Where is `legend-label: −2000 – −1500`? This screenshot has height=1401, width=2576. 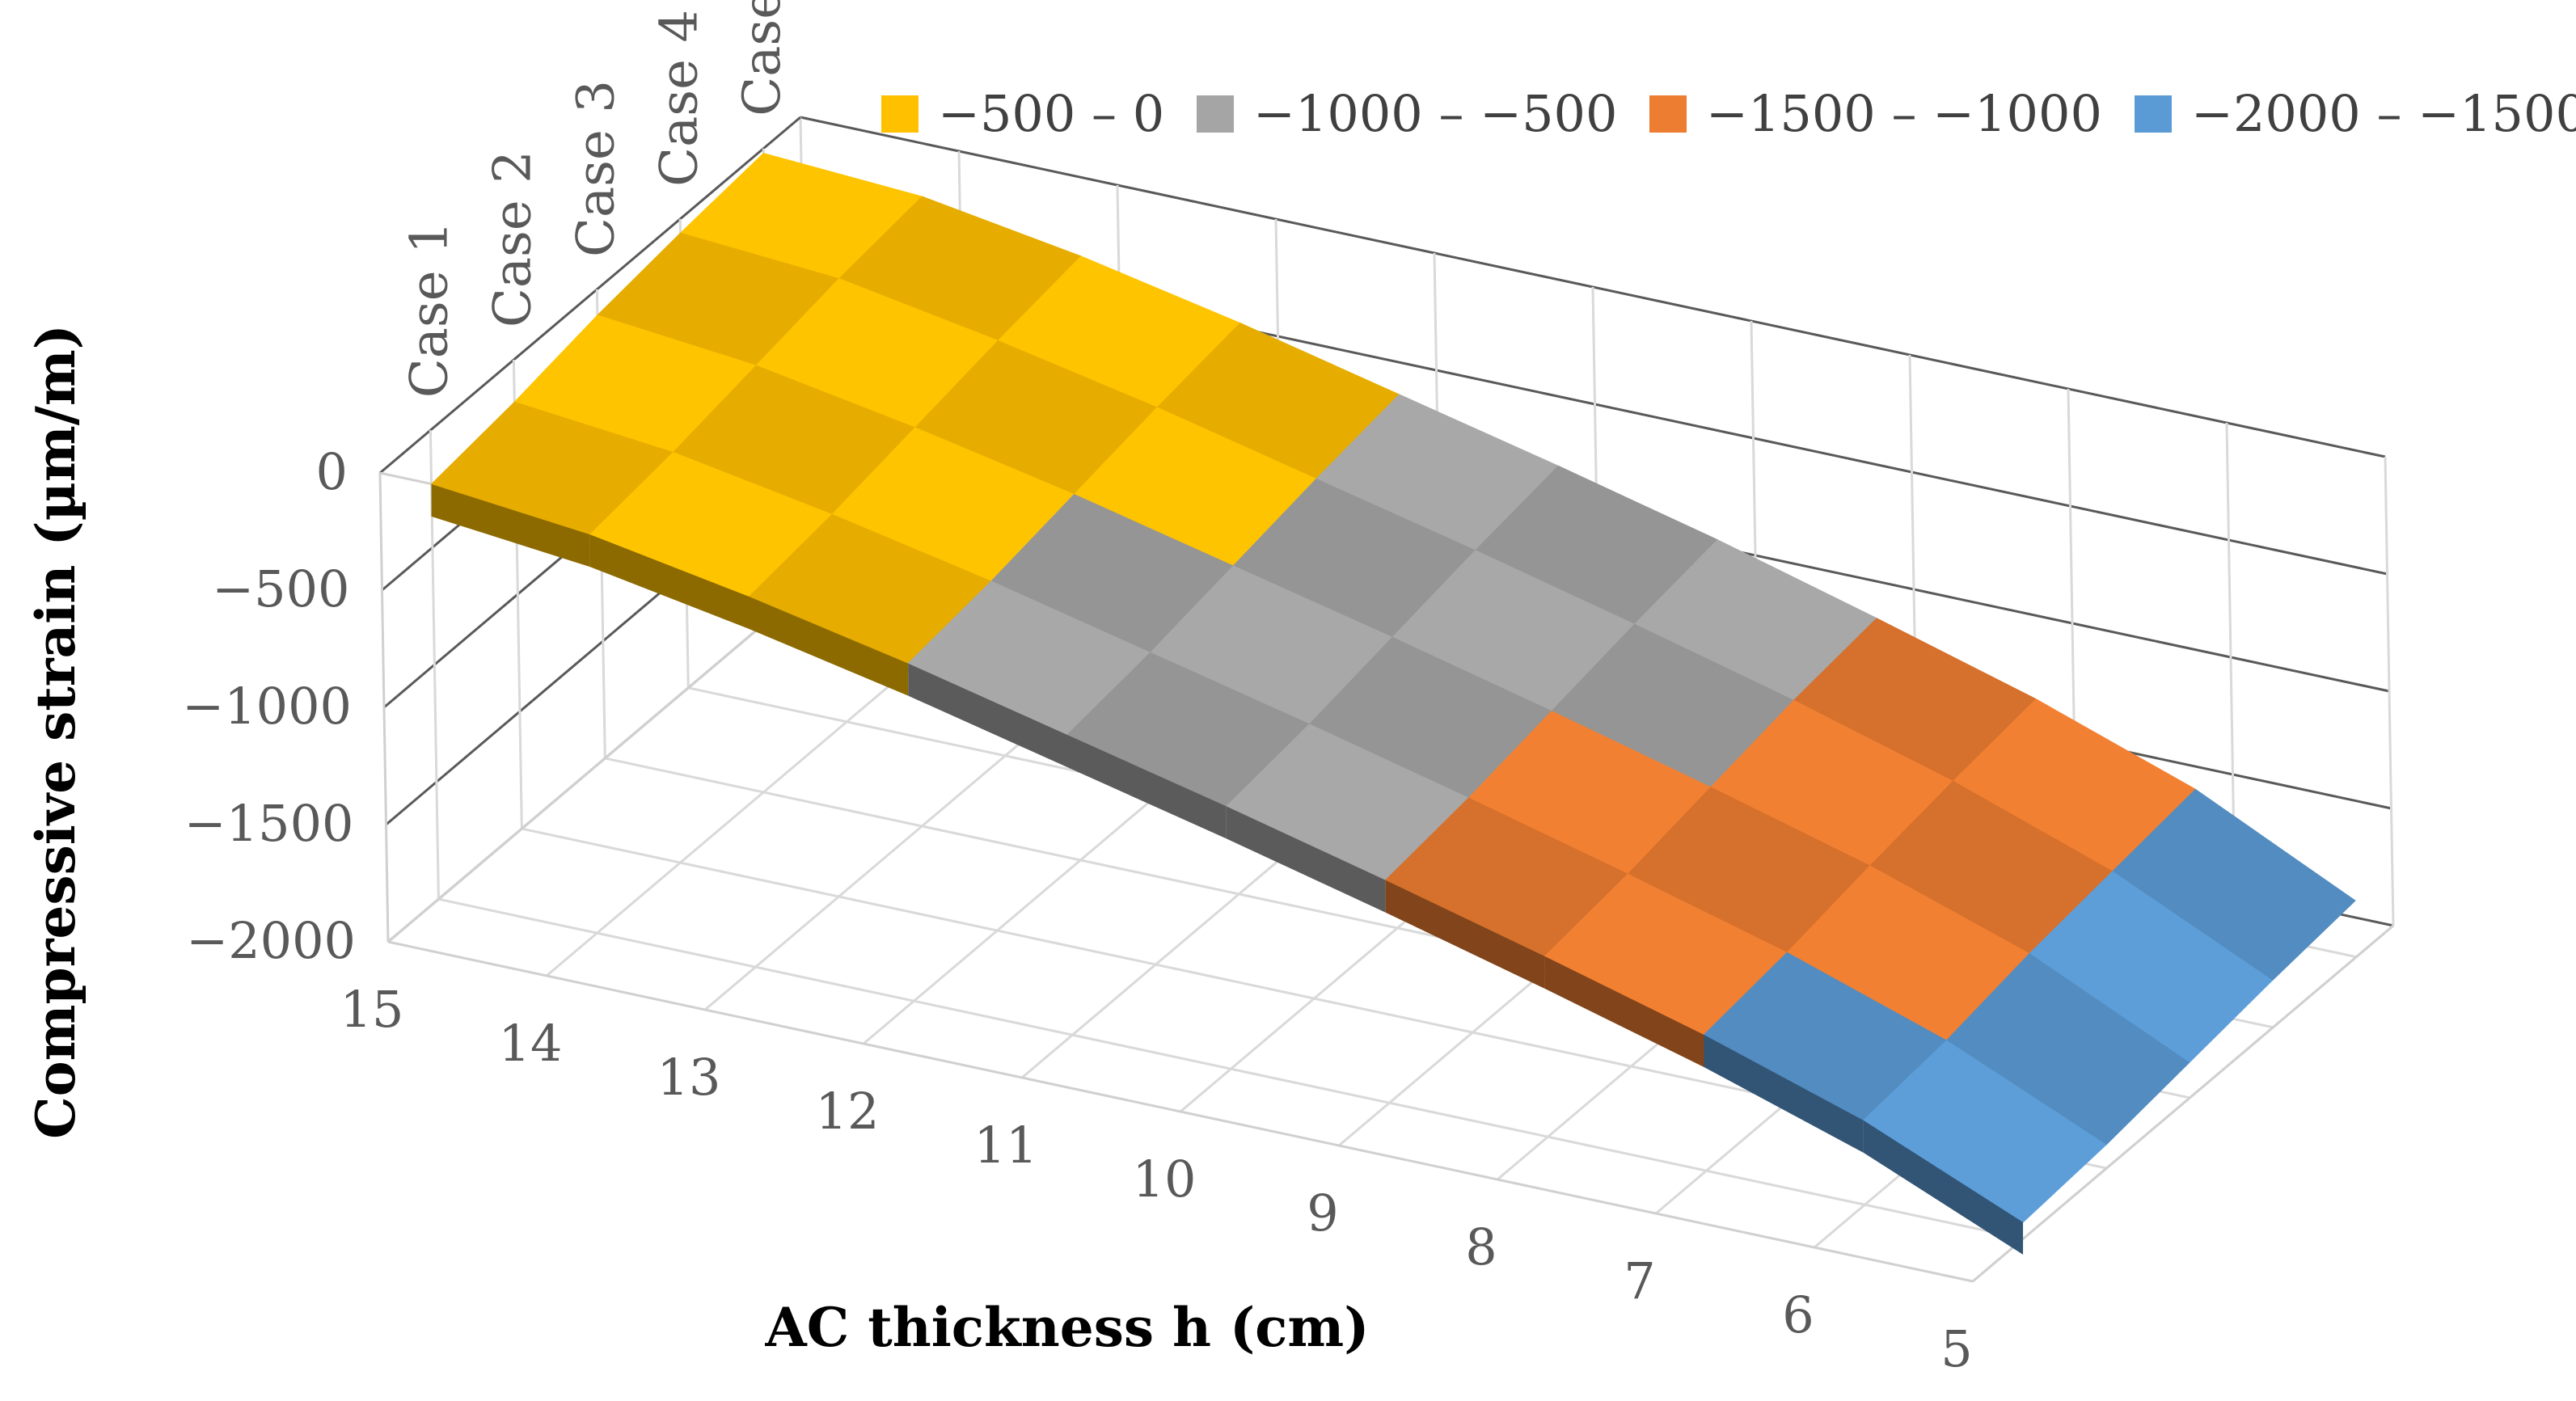
legend-label: −2000 – −1500 is located at coordinates (2383, 114).